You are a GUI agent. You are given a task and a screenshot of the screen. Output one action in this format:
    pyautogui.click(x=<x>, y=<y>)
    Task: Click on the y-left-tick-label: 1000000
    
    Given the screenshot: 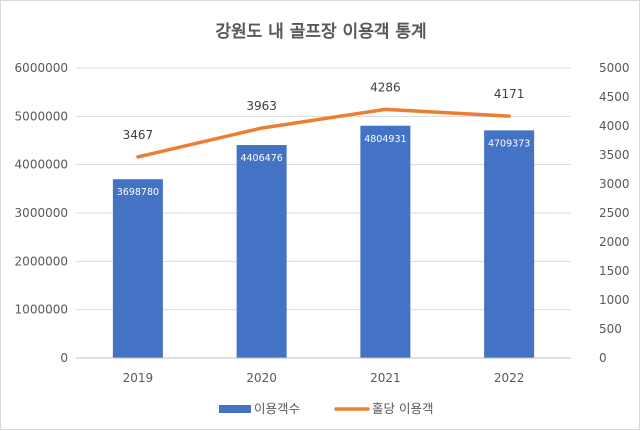 What is the action you would take?
    pyautogui.click(x=41, y=310)
    